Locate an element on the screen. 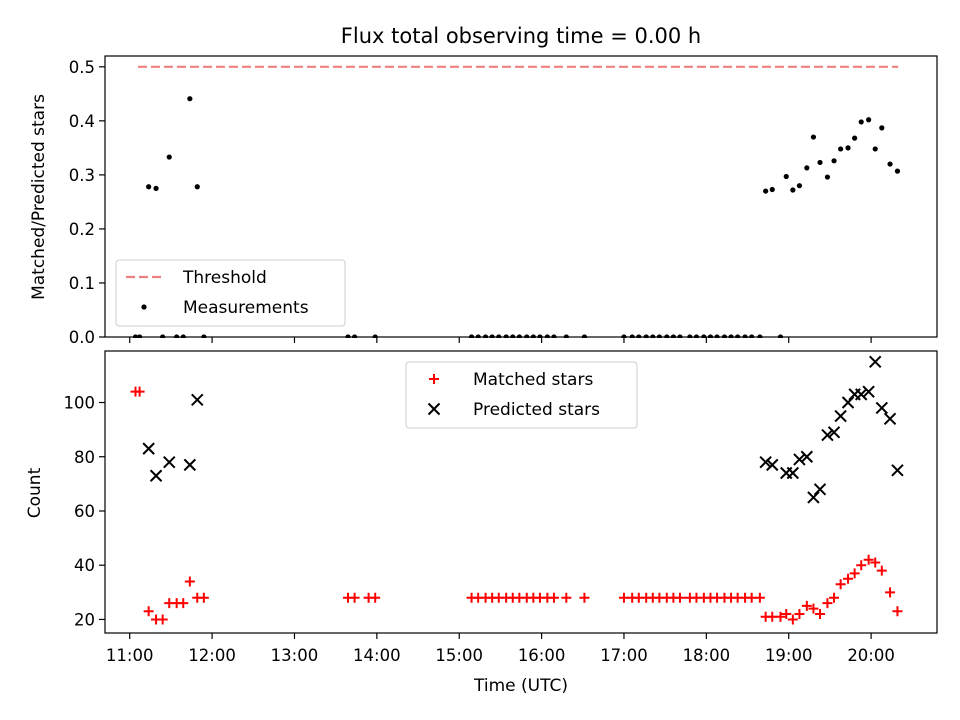 The image size is (960, 720). panel-0-y-tick-label: 0.2 is located at coordinates (82, 229).